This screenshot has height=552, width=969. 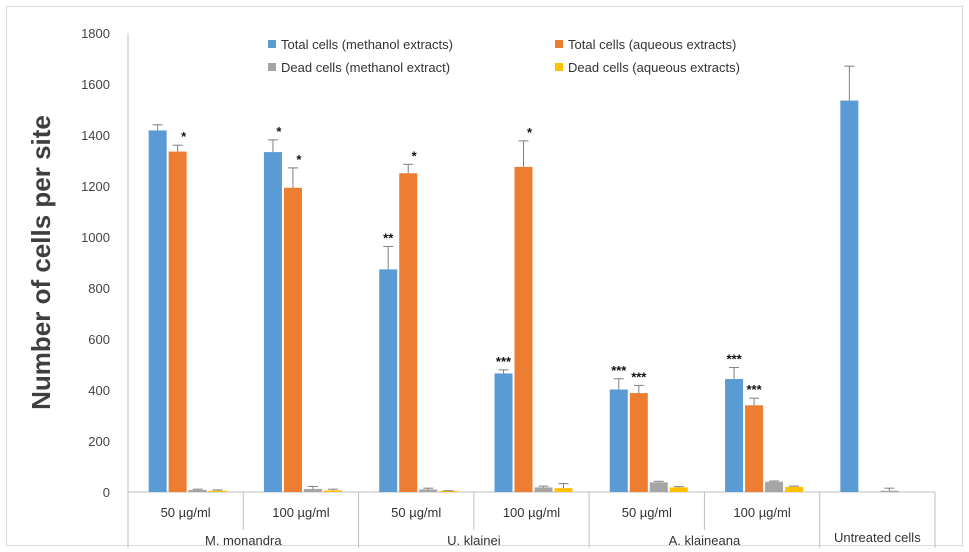 What do you see at coordinates (365, 67) in the screenshot?
I see `legend-label: Dead cells (methanol extract)` at bounding box center [365, 67].